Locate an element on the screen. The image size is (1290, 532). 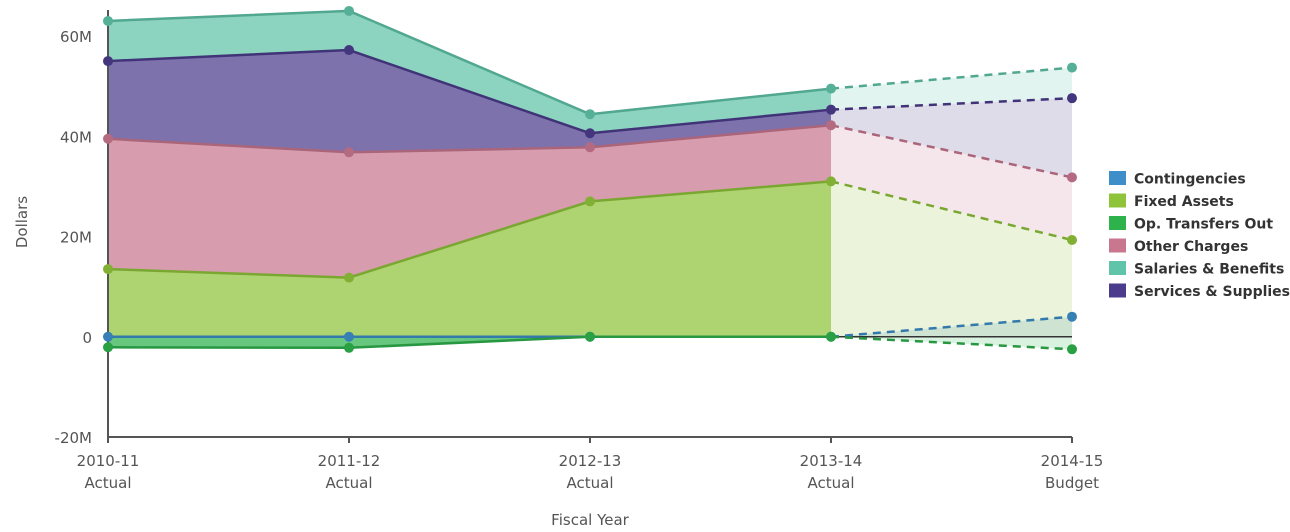
line-contingencies-budget is located at coordinates (951, 326).